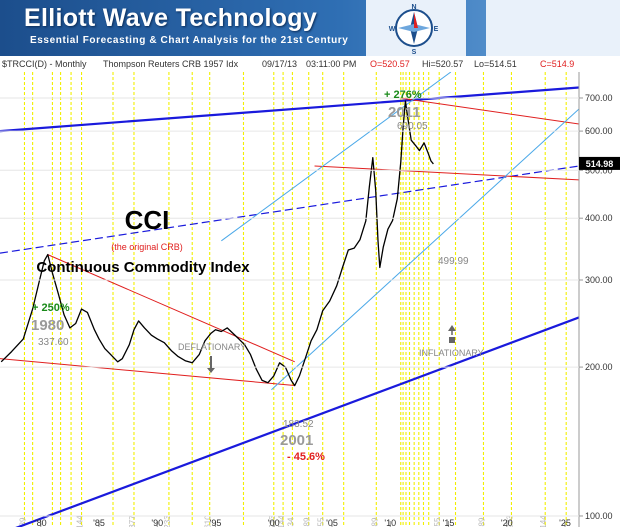 This screenshot has height=527, width=620. What do you see at coordinates (157, 522) in the screenshot?
I see `x-tick-label: '90` at bounding box center [157, 522].